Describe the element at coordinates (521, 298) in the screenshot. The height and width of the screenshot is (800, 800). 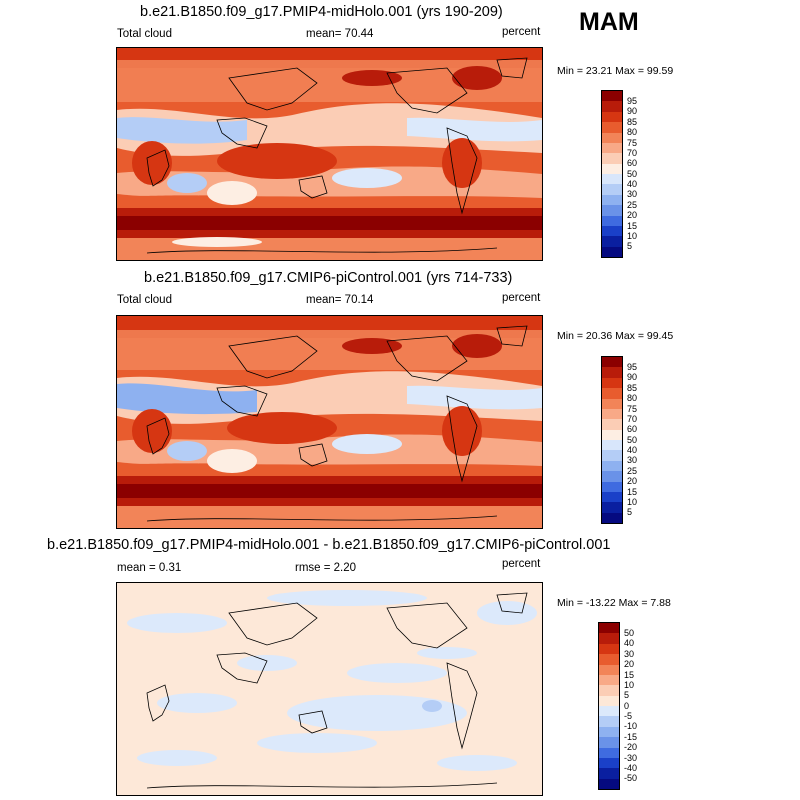
I see `panel2-units: percent` at that location.